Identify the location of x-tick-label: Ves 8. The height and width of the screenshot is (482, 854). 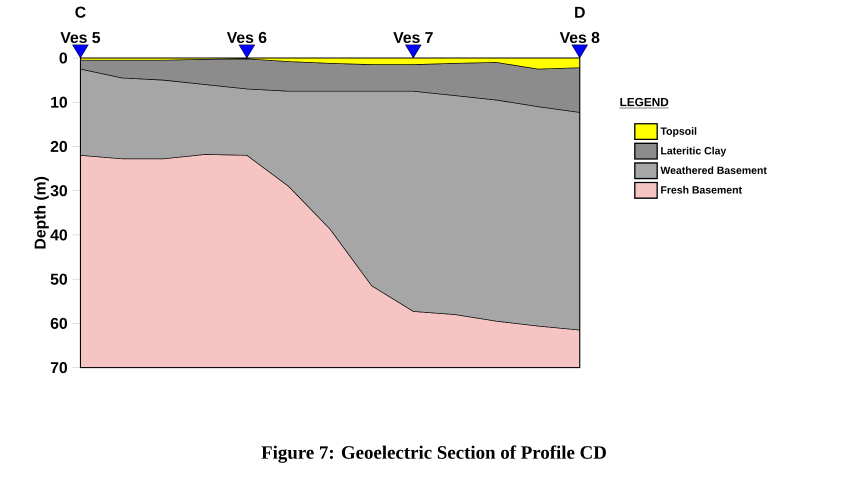
(580, 38).